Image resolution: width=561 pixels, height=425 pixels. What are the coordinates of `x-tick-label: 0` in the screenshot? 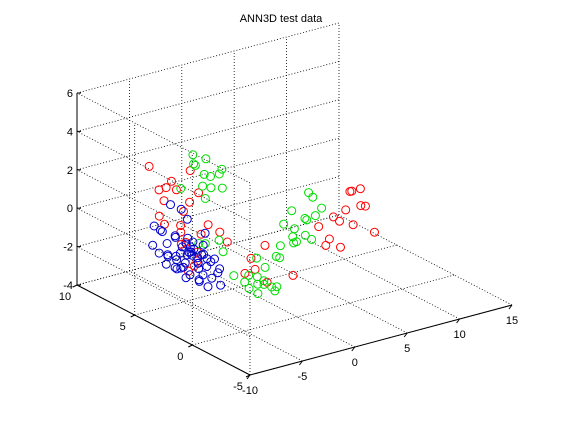 It's located at (355, 363).